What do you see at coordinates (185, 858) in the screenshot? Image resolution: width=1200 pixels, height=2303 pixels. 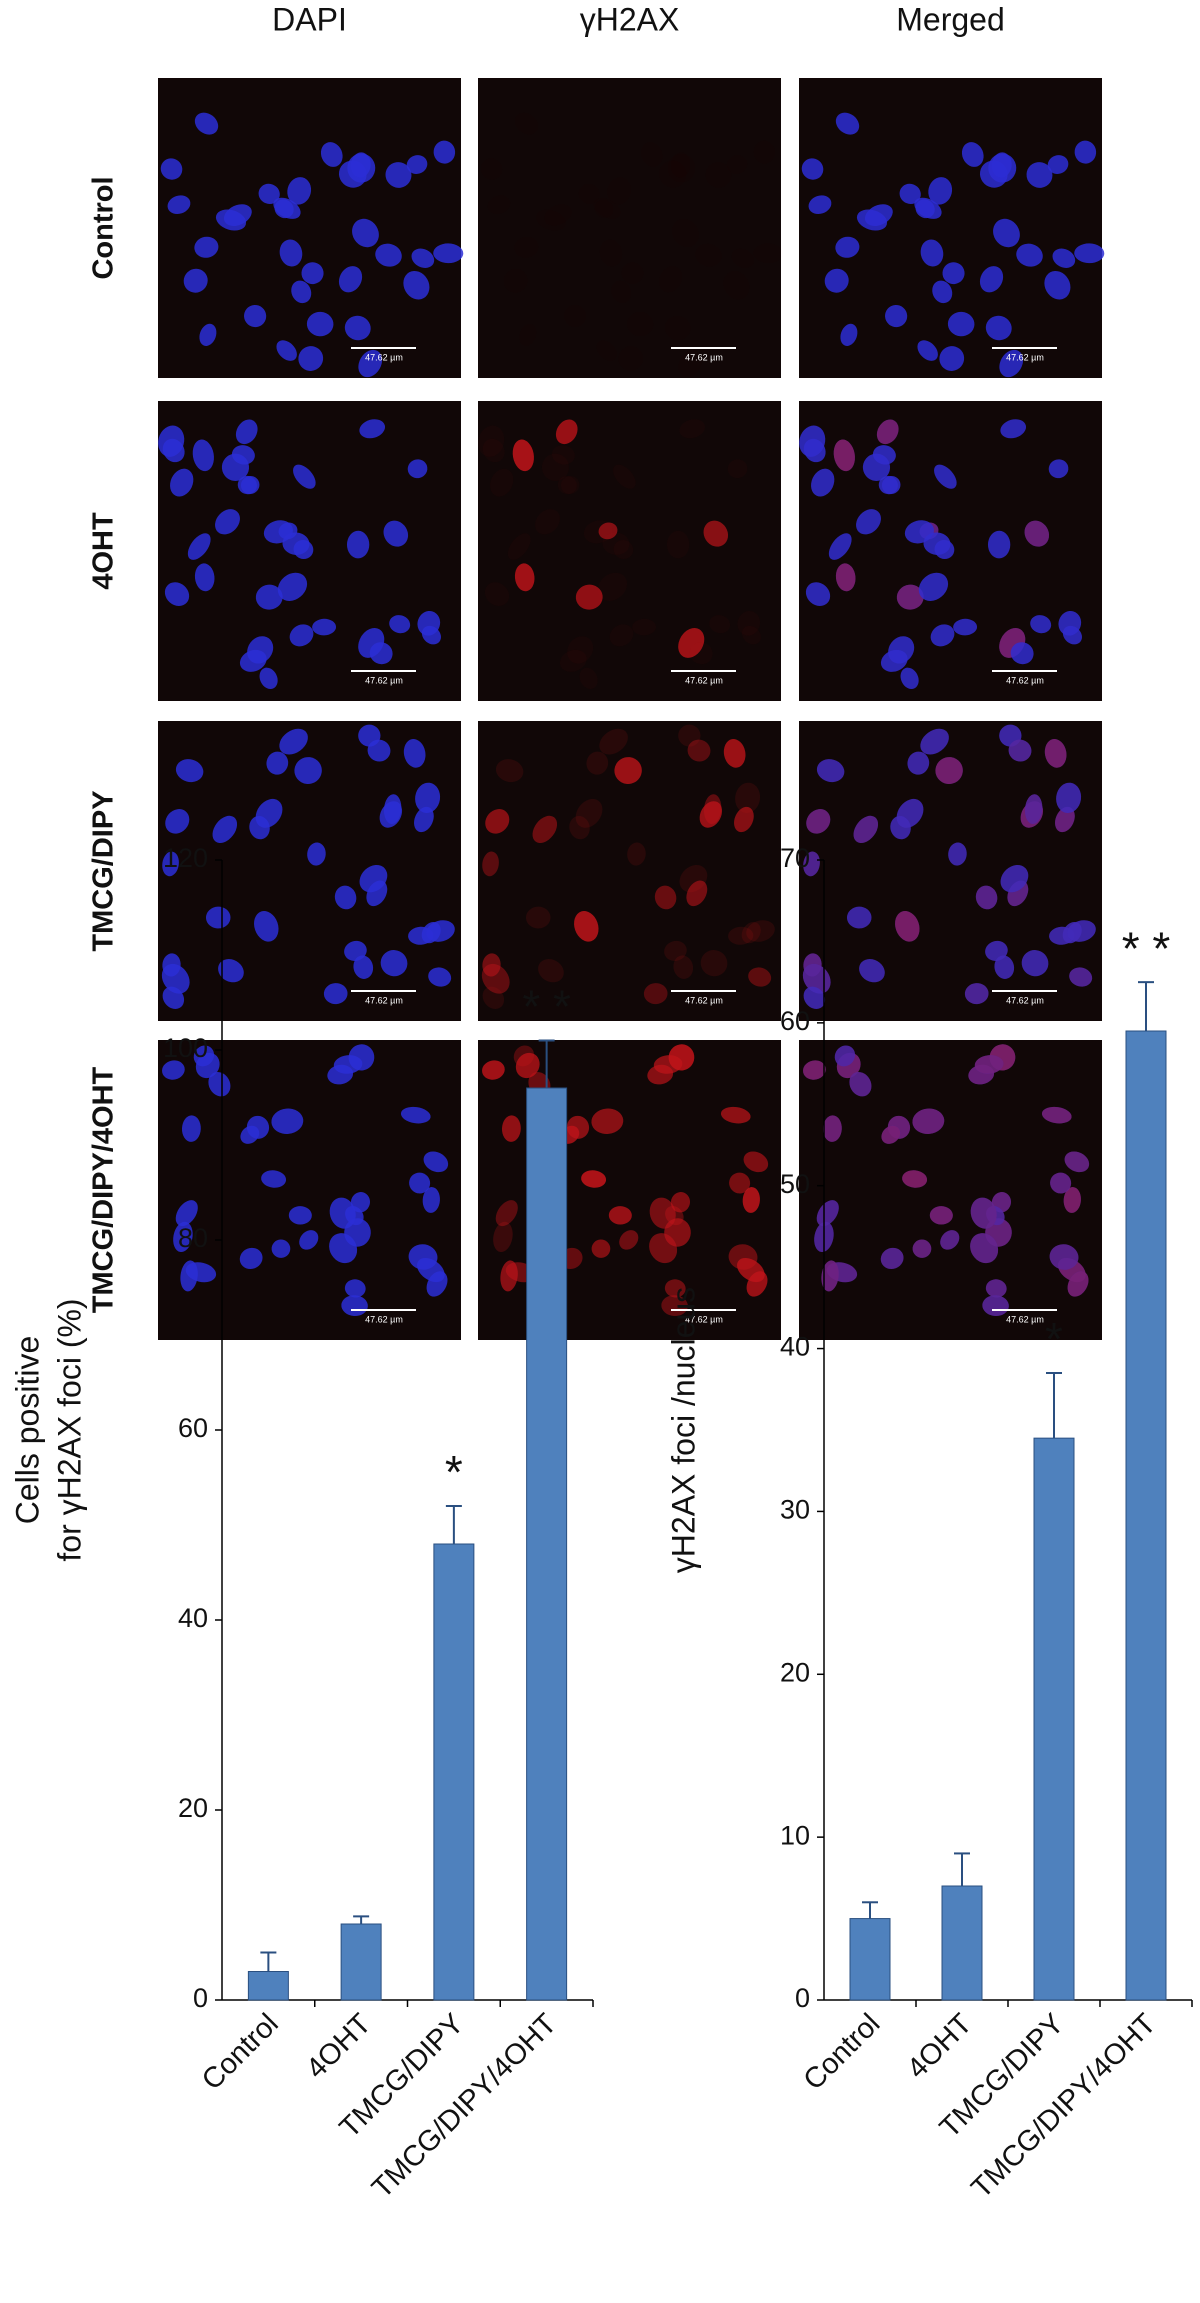 I see `y-tick-label: 120` at bounding box center [185, 858].